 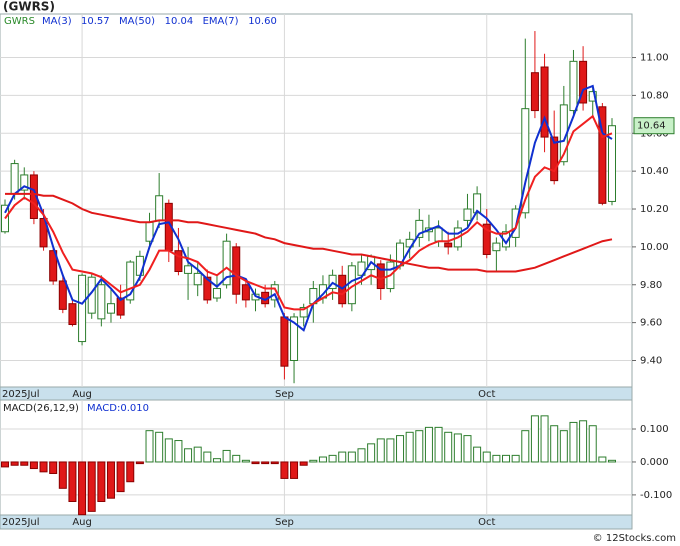 What do you see at coordinates (656, 495) in the screenshot?
I see `y-tick-label: -0.100` at bounding box center [656, 495].